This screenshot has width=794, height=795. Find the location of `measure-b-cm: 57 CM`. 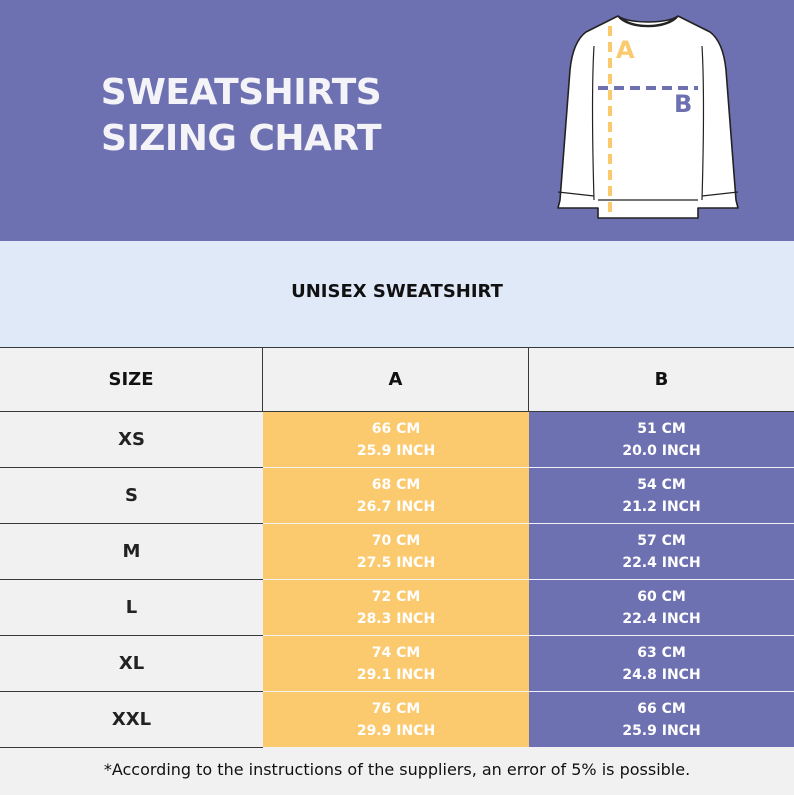

measure-b-cm: 57 CM is located at coordinates (661, 540).